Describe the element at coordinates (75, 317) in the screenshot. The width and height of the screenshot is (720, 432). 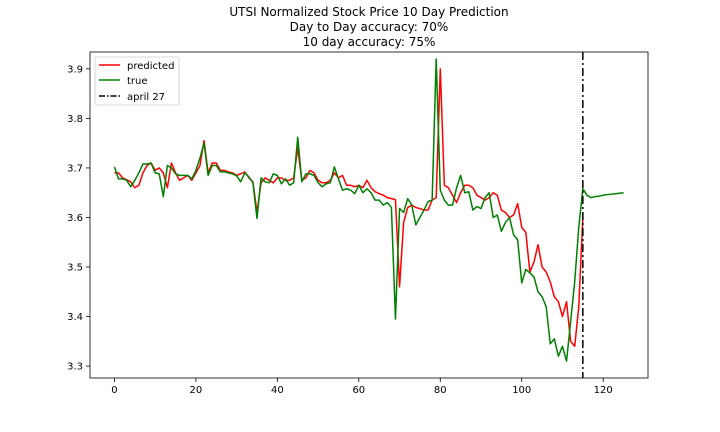
I see `y-tick-label: 3.4` at that location.